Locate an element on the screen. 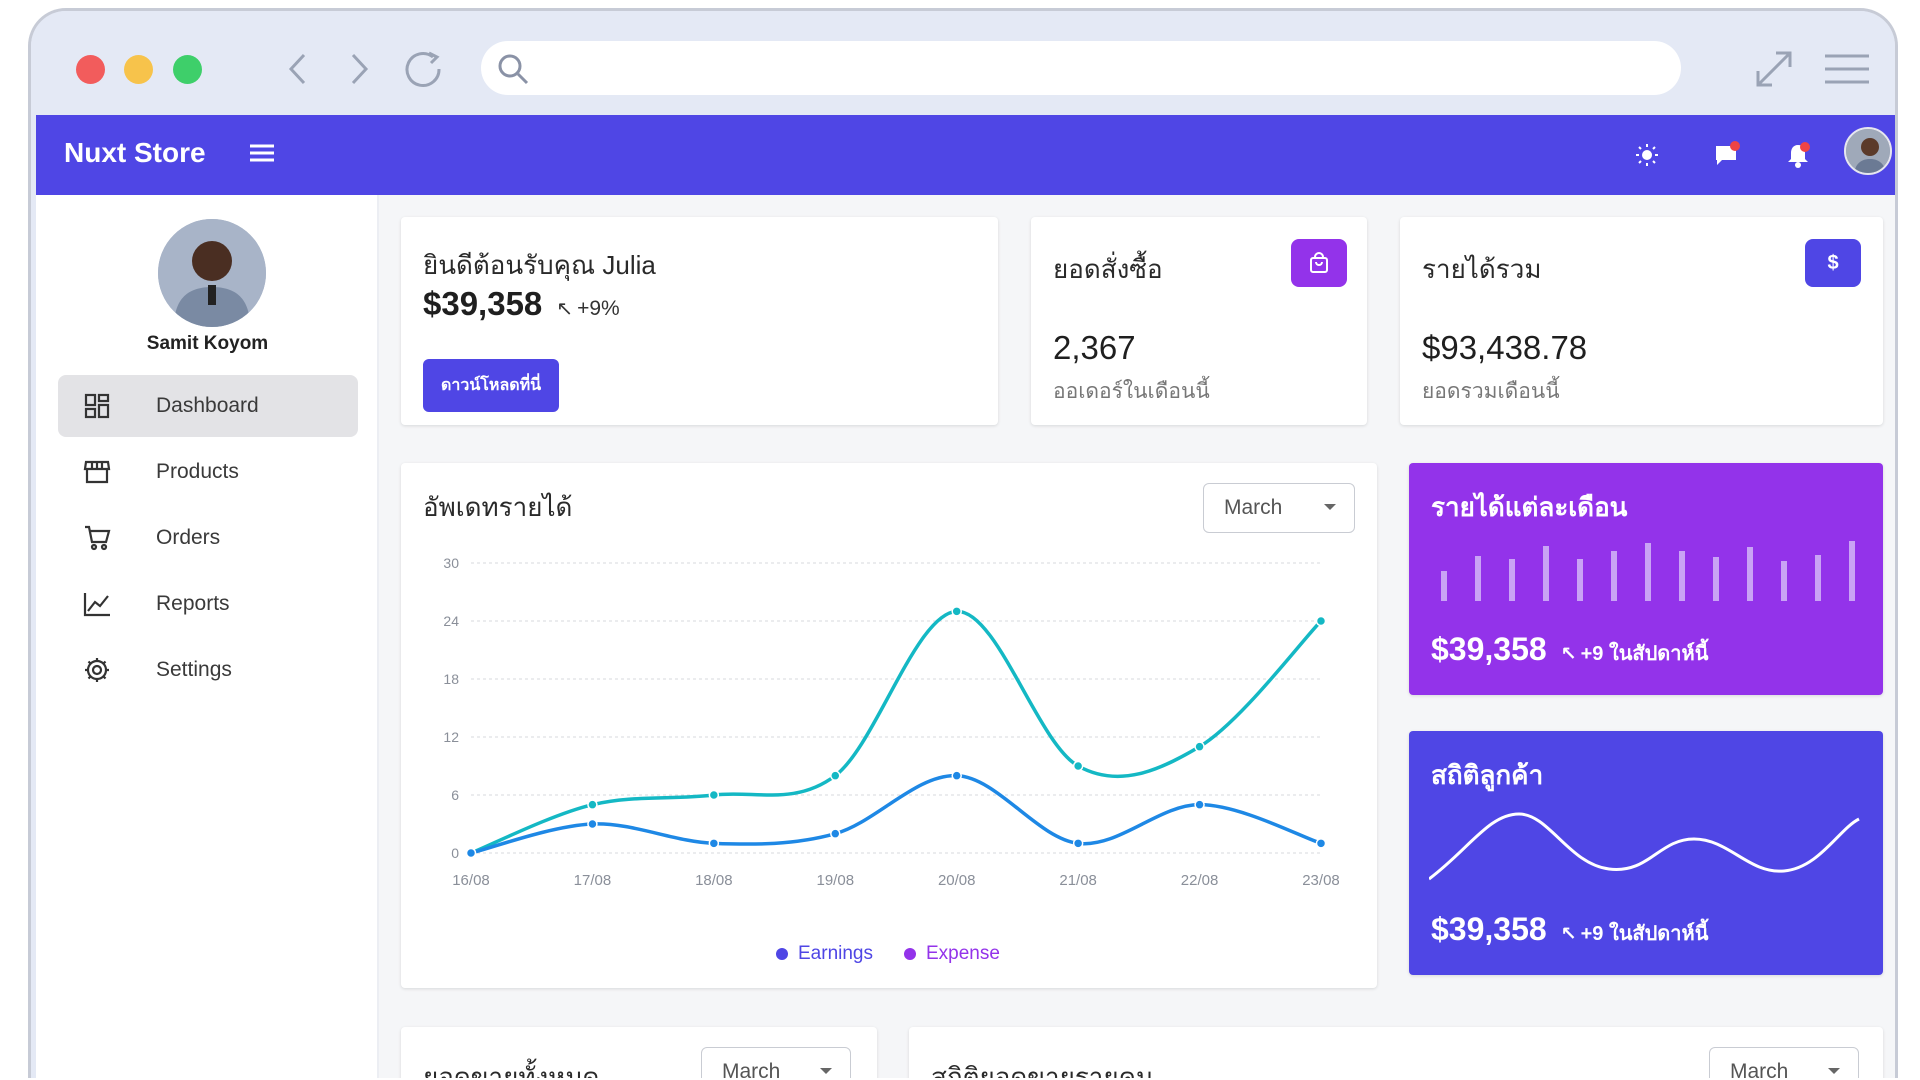 Image resolution: width=1920 pixels, height=1080 pixels. month-select: March is located at coordinates (1279, 508).